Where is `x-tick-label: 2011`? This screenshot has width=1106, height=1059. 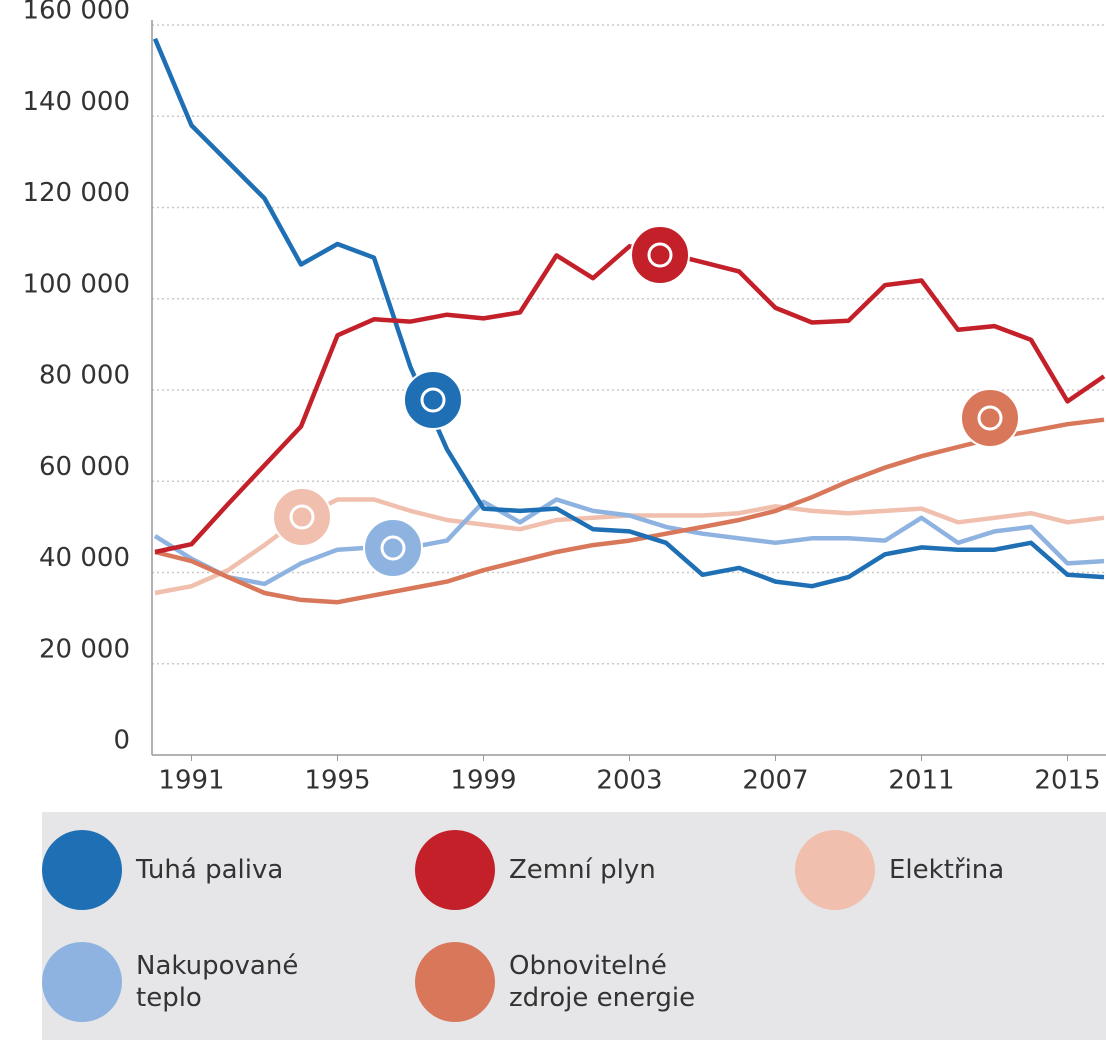 x-tick-label: 2011 is located at coordinates (921, 781).